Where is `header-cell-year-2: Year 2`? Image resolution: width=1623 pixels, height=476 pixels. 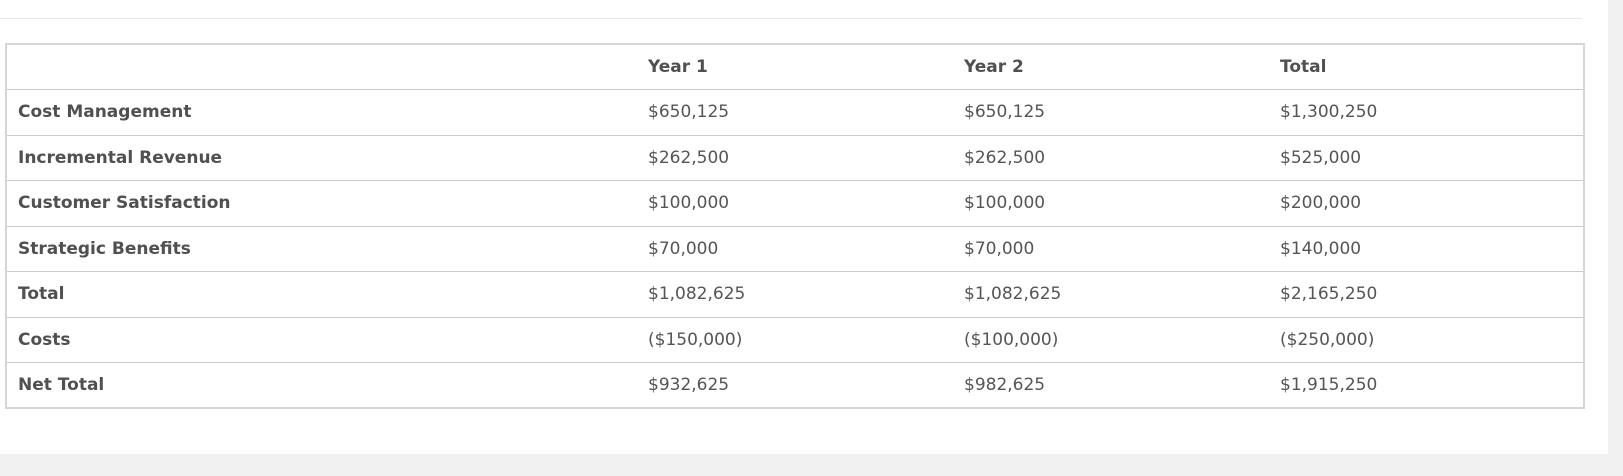 header-cell-year-2: Year 2 is located at coordinates (1107, 67).